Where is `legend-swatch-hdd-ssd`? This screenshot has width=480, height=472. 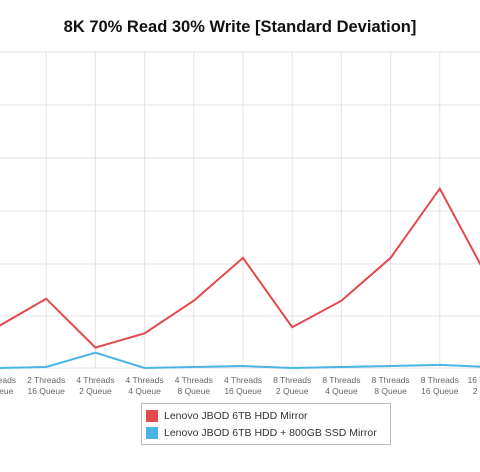 legend-swatch-hdd-ssd is located at coordinates (152, 432).